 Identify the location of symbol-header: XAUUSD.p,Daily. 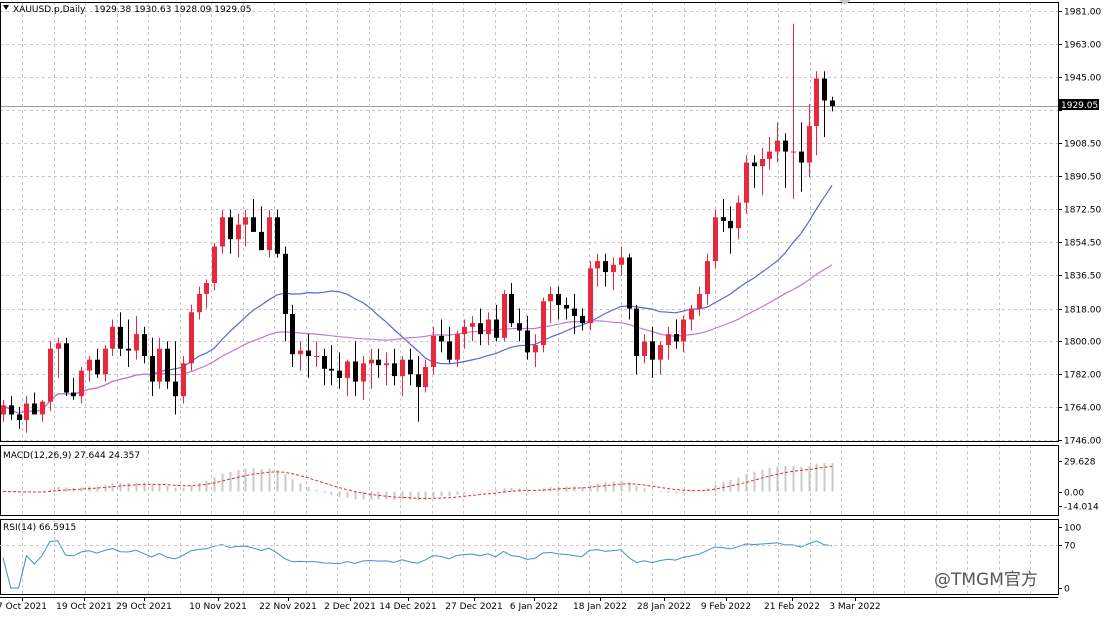
(49, 10).